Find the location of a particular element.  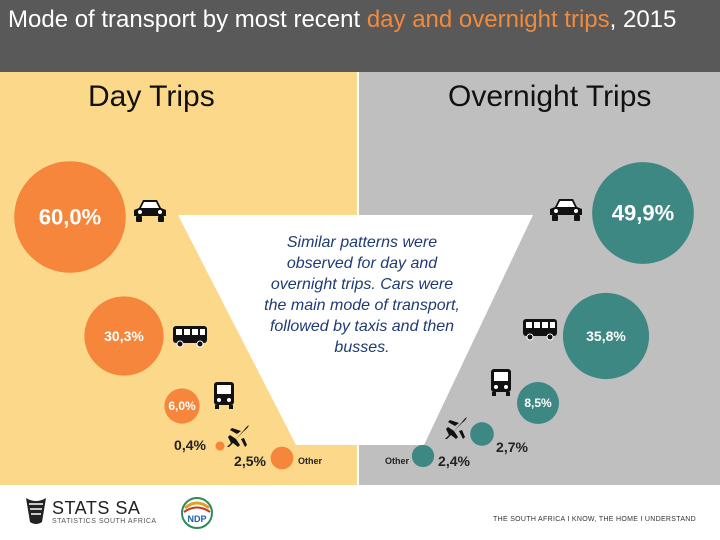

overnight-bubble-plane is located at coordinates (482, 434).